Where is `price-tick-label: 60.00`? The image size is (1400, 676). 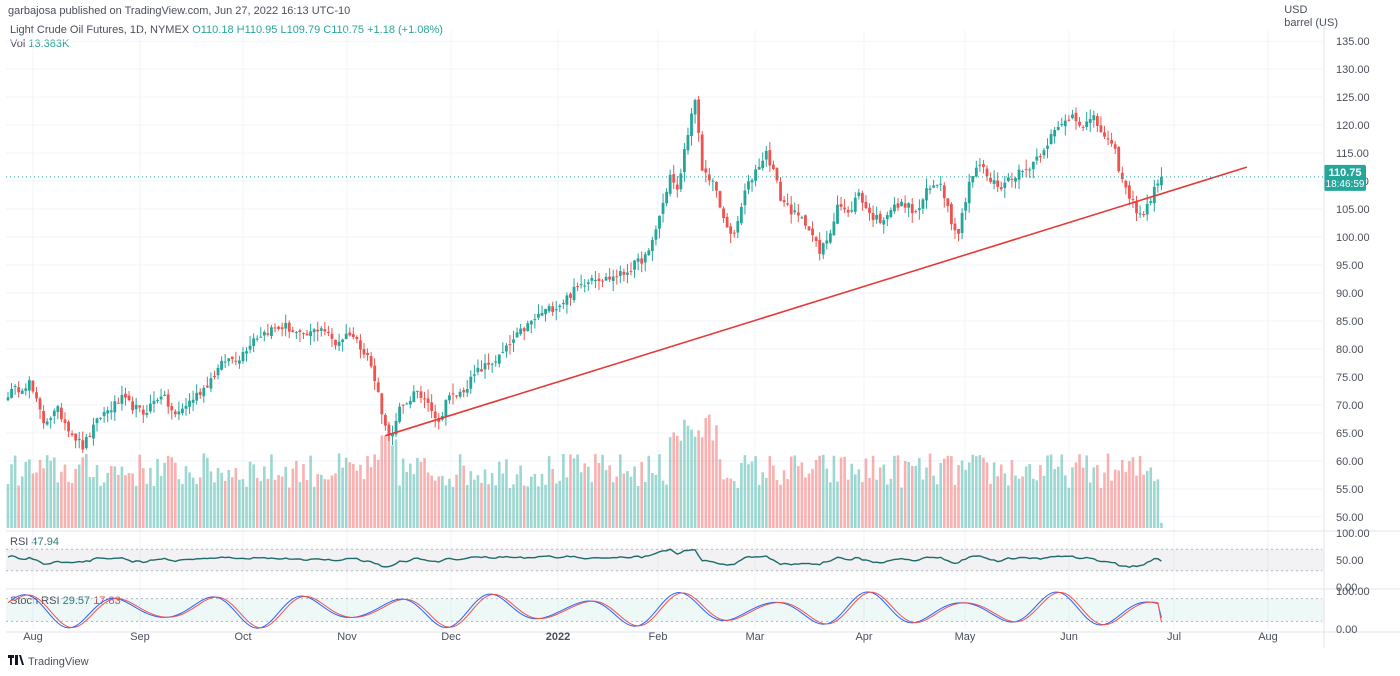
price-tick-label: 60.00 is located at coordinates (1350, 462).